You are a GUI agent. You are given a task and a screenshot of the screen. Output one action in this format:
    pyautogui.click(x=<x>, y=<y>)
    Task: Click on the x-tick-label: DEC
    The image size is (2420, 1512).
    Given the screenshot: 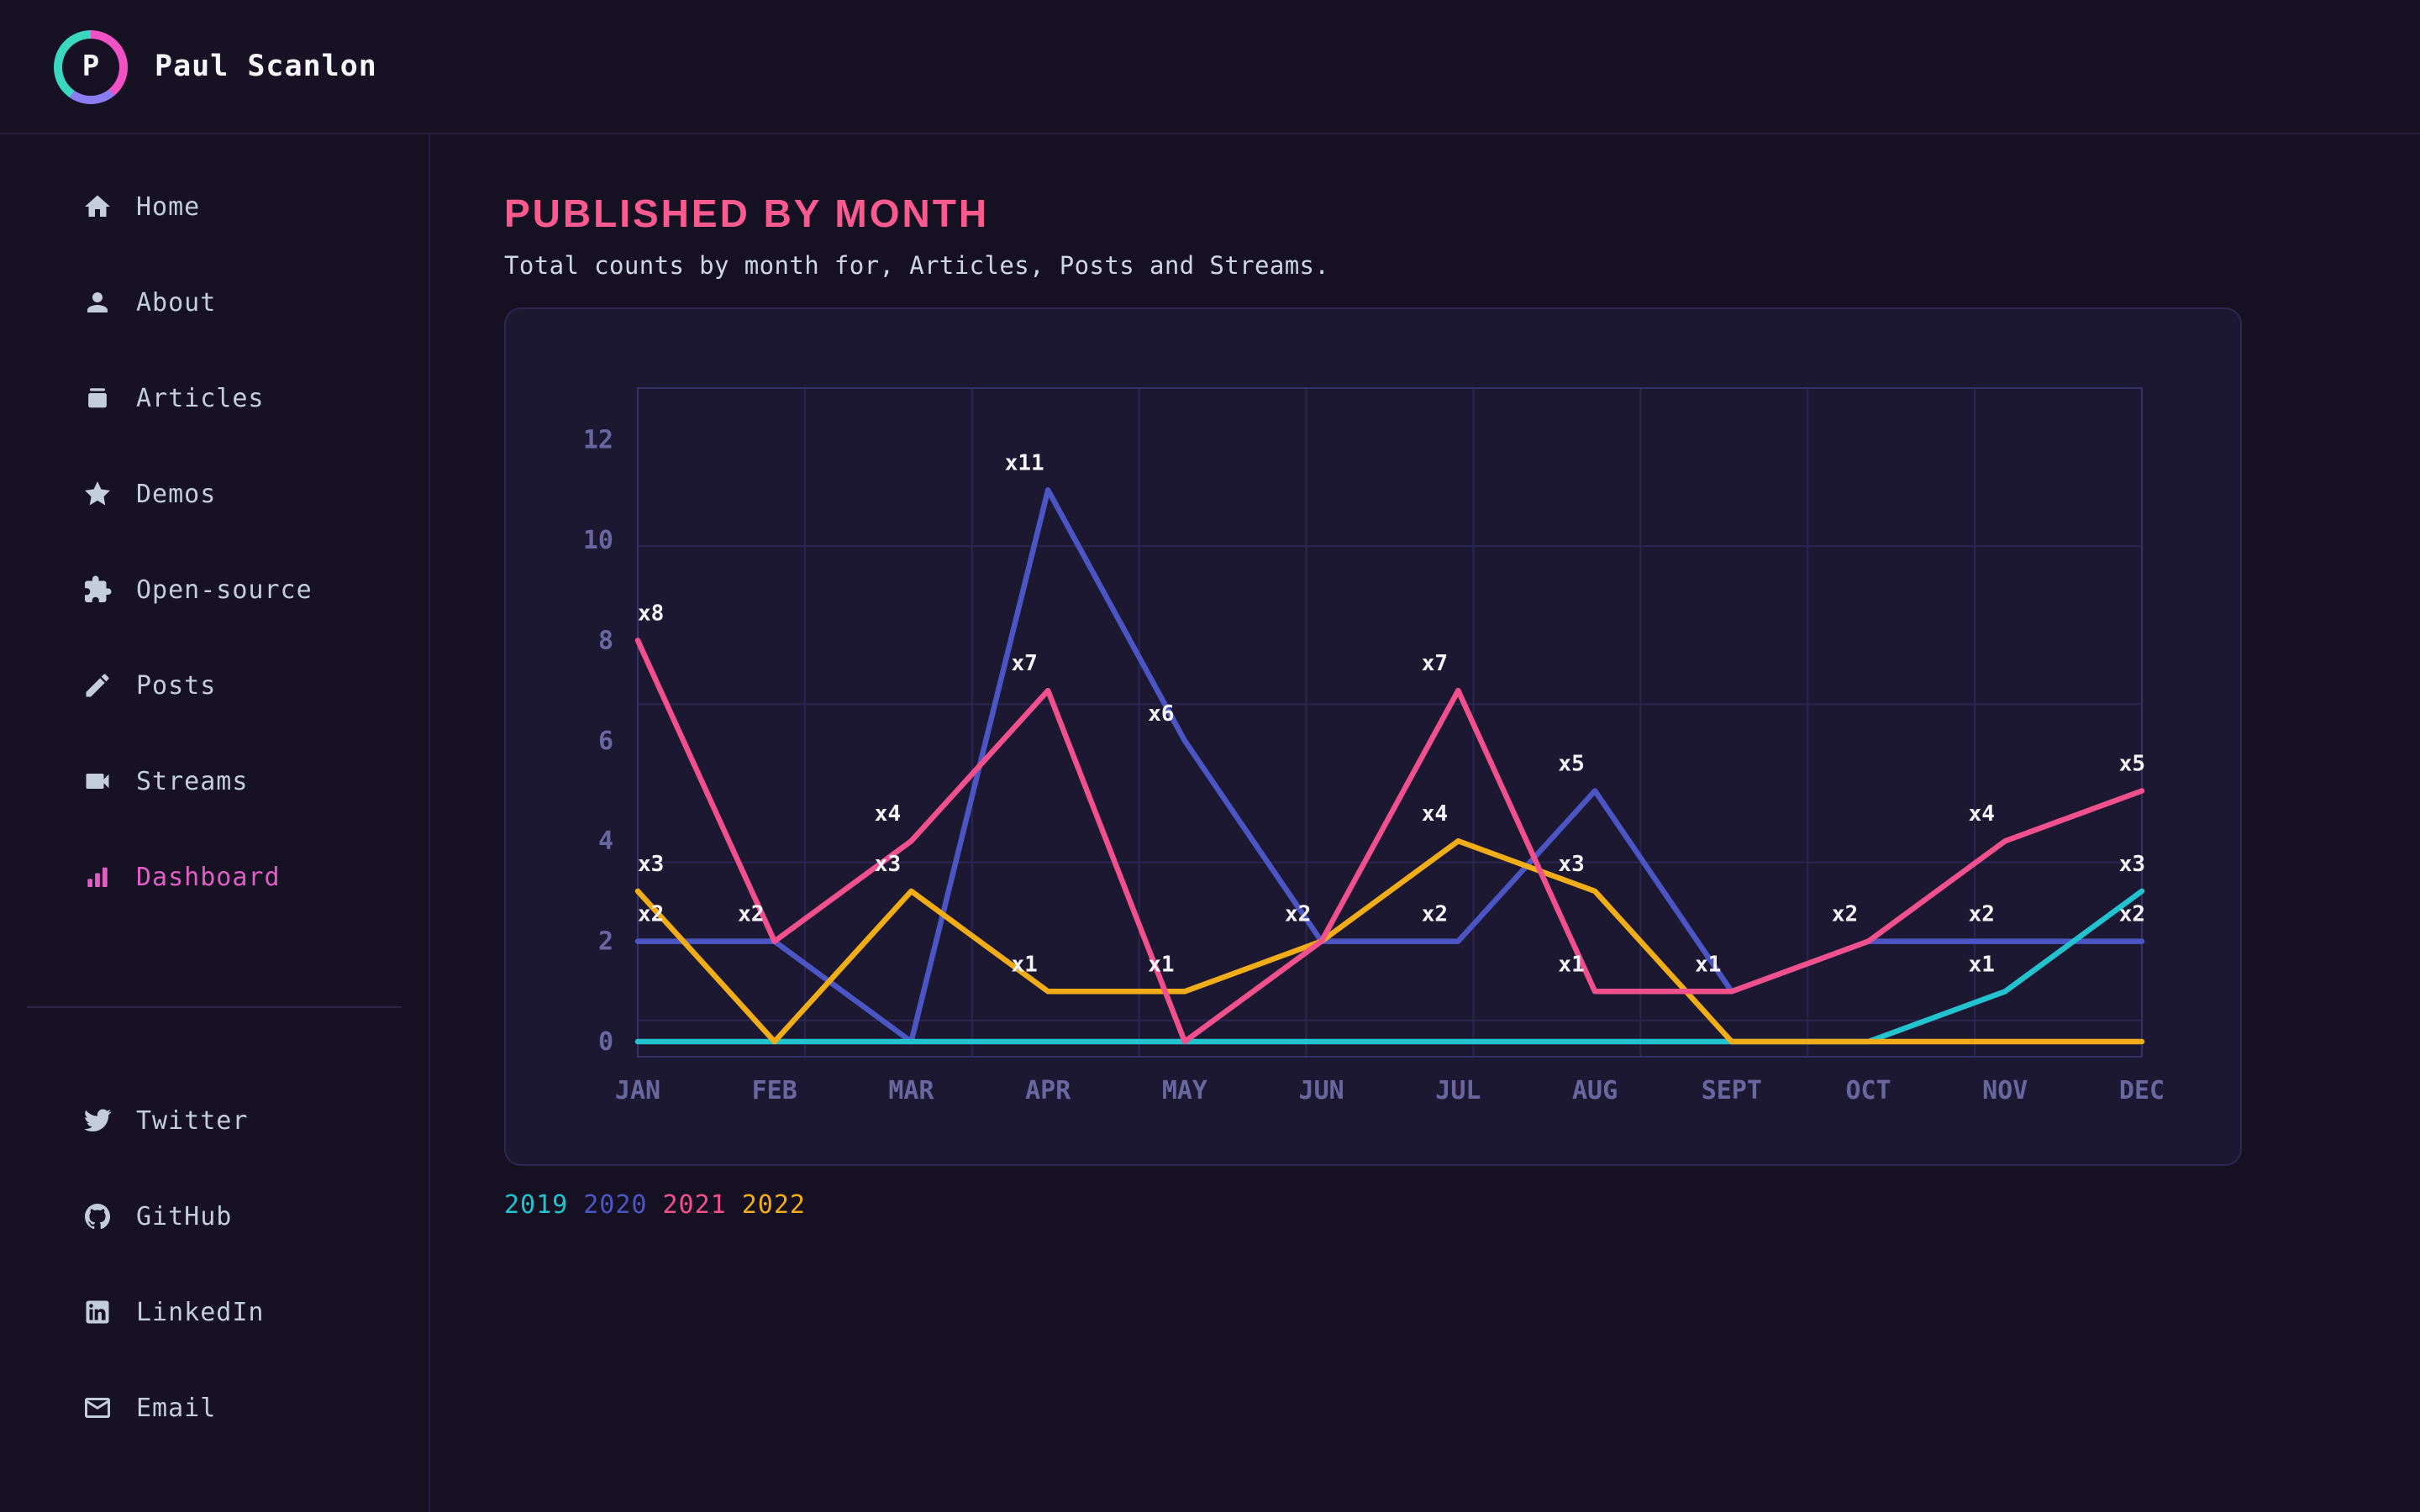 What is the action you would take?
    pyautogui.click(x=2142, y=1090)
    